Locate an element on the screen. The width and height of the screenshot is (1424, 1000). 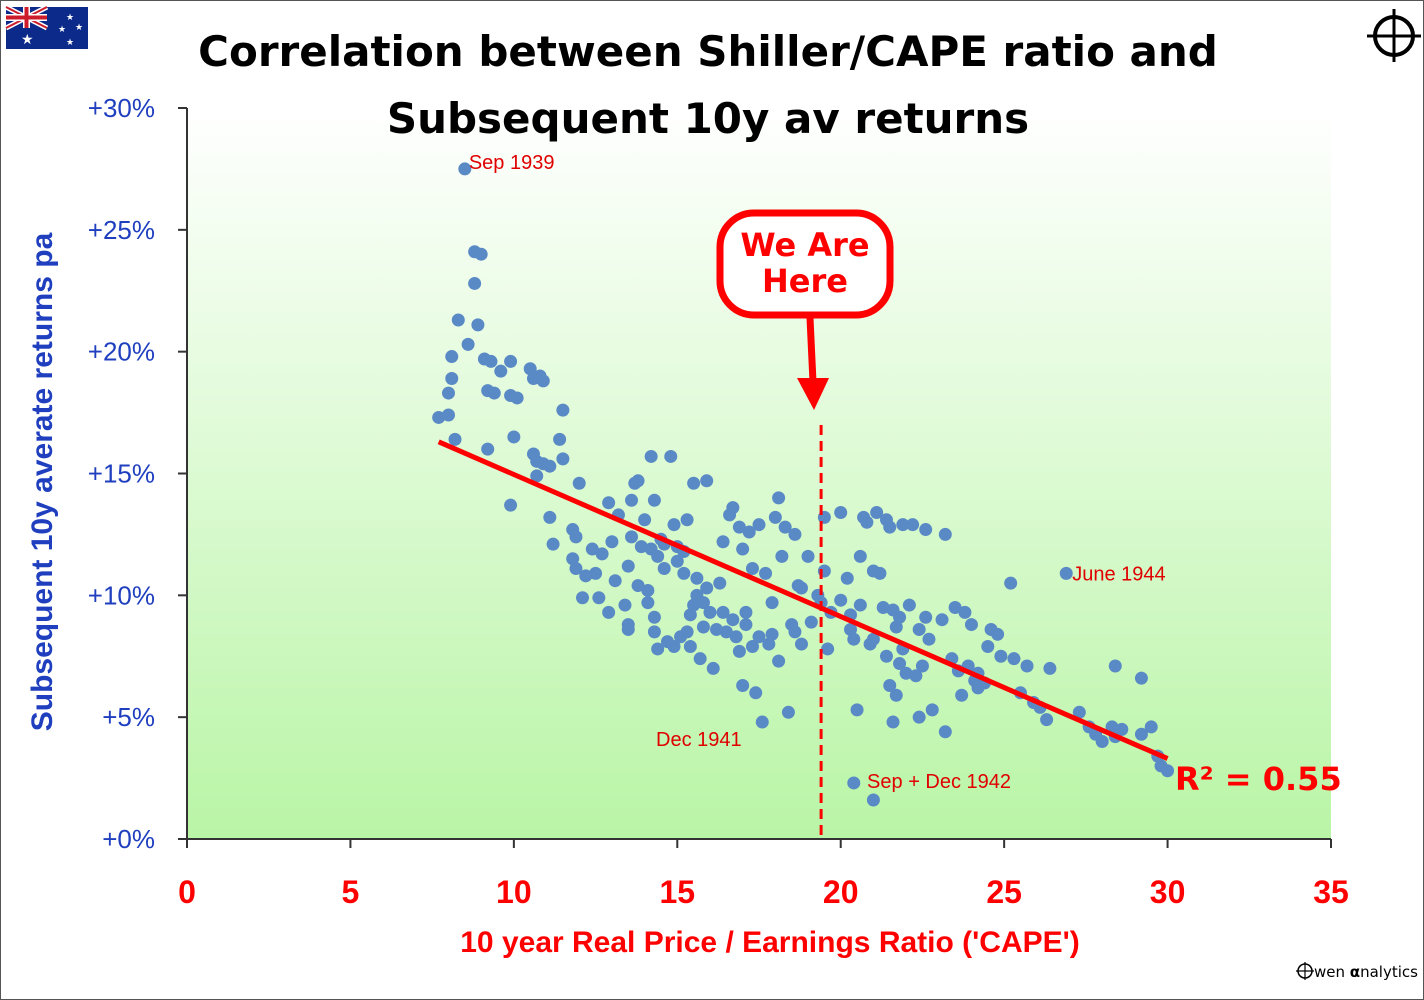
callout-arrow-head is located at coordinates (813, 394).